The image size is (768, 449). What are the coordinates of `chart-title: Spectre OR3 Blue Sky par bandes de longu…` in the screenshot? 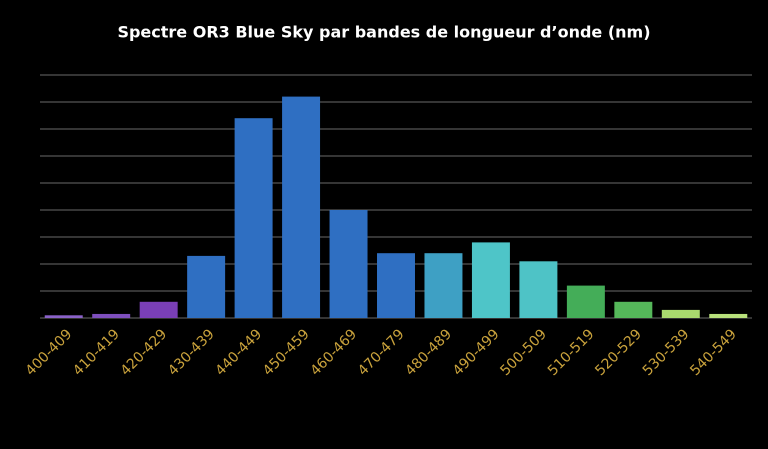 It's located at (383, 32).